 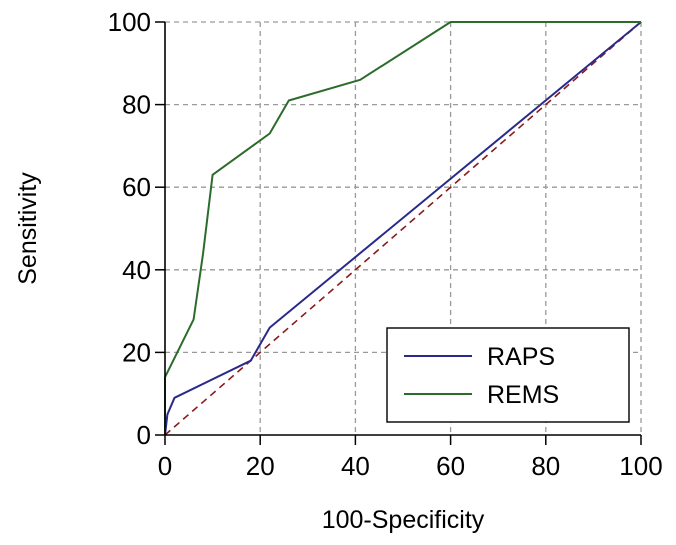 I want to click on x-tick-label-100: 100, so click(x=640, y=466).